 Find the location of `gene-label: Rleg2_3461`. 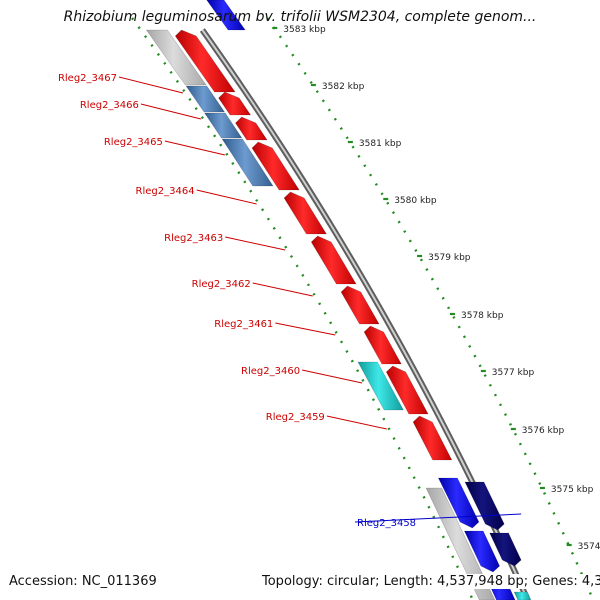

gene-label: Rleg2_3461 is located at coordinates (243, 324).